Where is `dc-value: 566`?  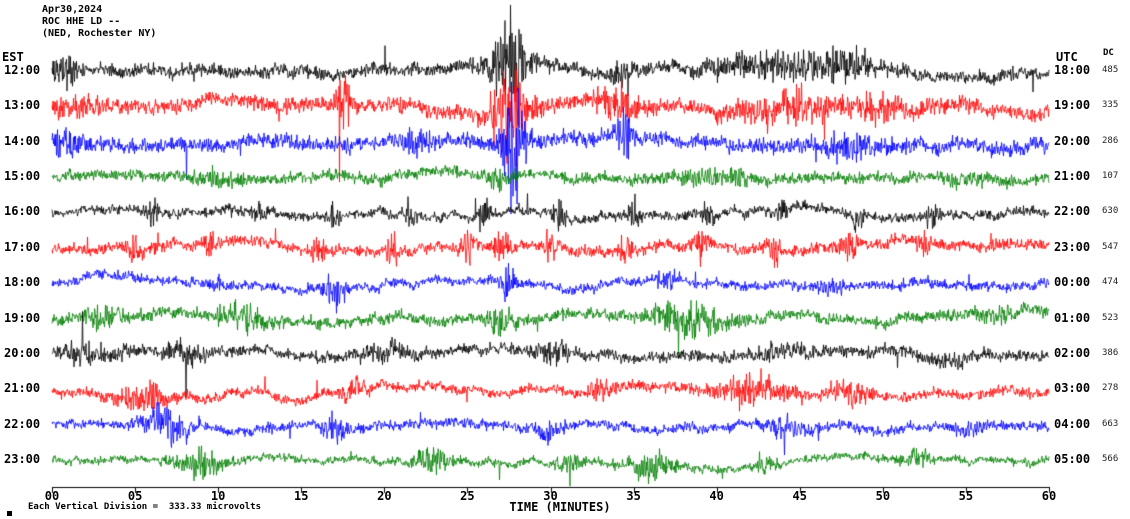
dc-value: 566 is located at coordinates (1110, 458).